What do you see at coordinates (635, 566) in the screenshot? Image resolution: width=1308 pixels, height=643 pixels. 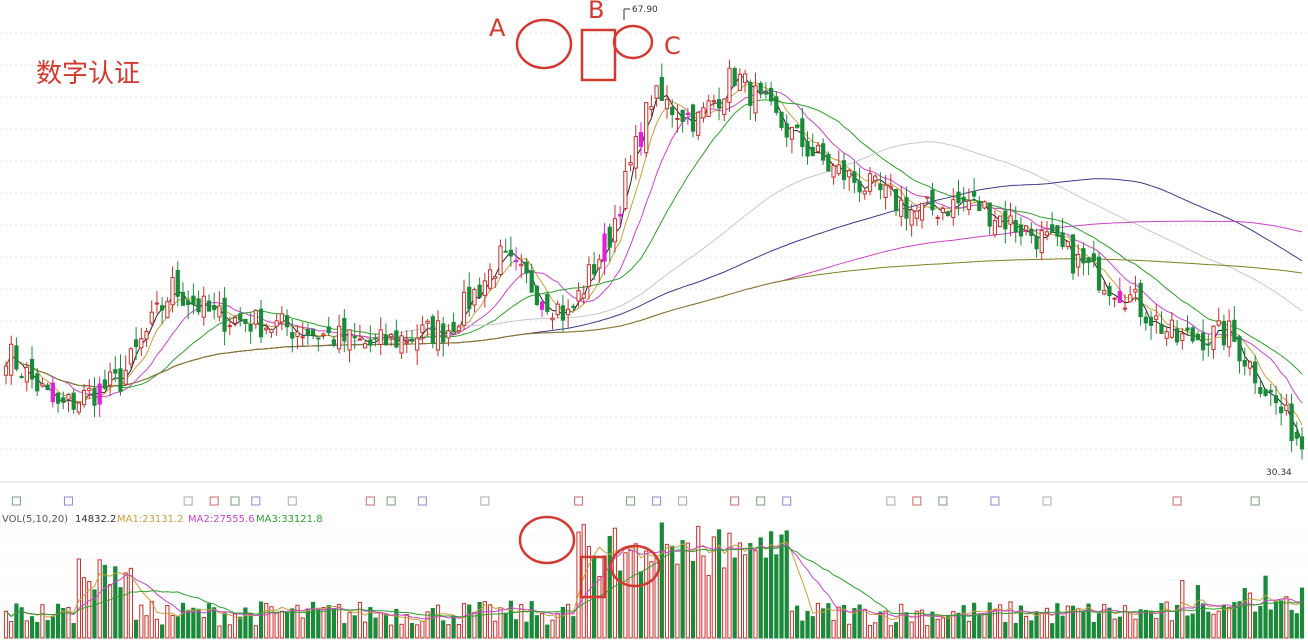 I see `volume-c-circle` at bounding box center [635, 566].